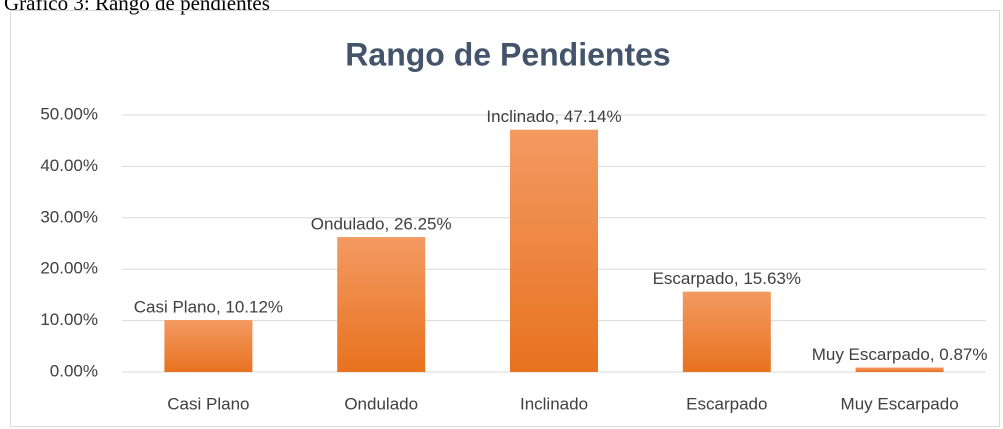 The height and width of the screenshot is (429, 1003). I want to click on y-tick-label: 50.00%, so click(69, 113).